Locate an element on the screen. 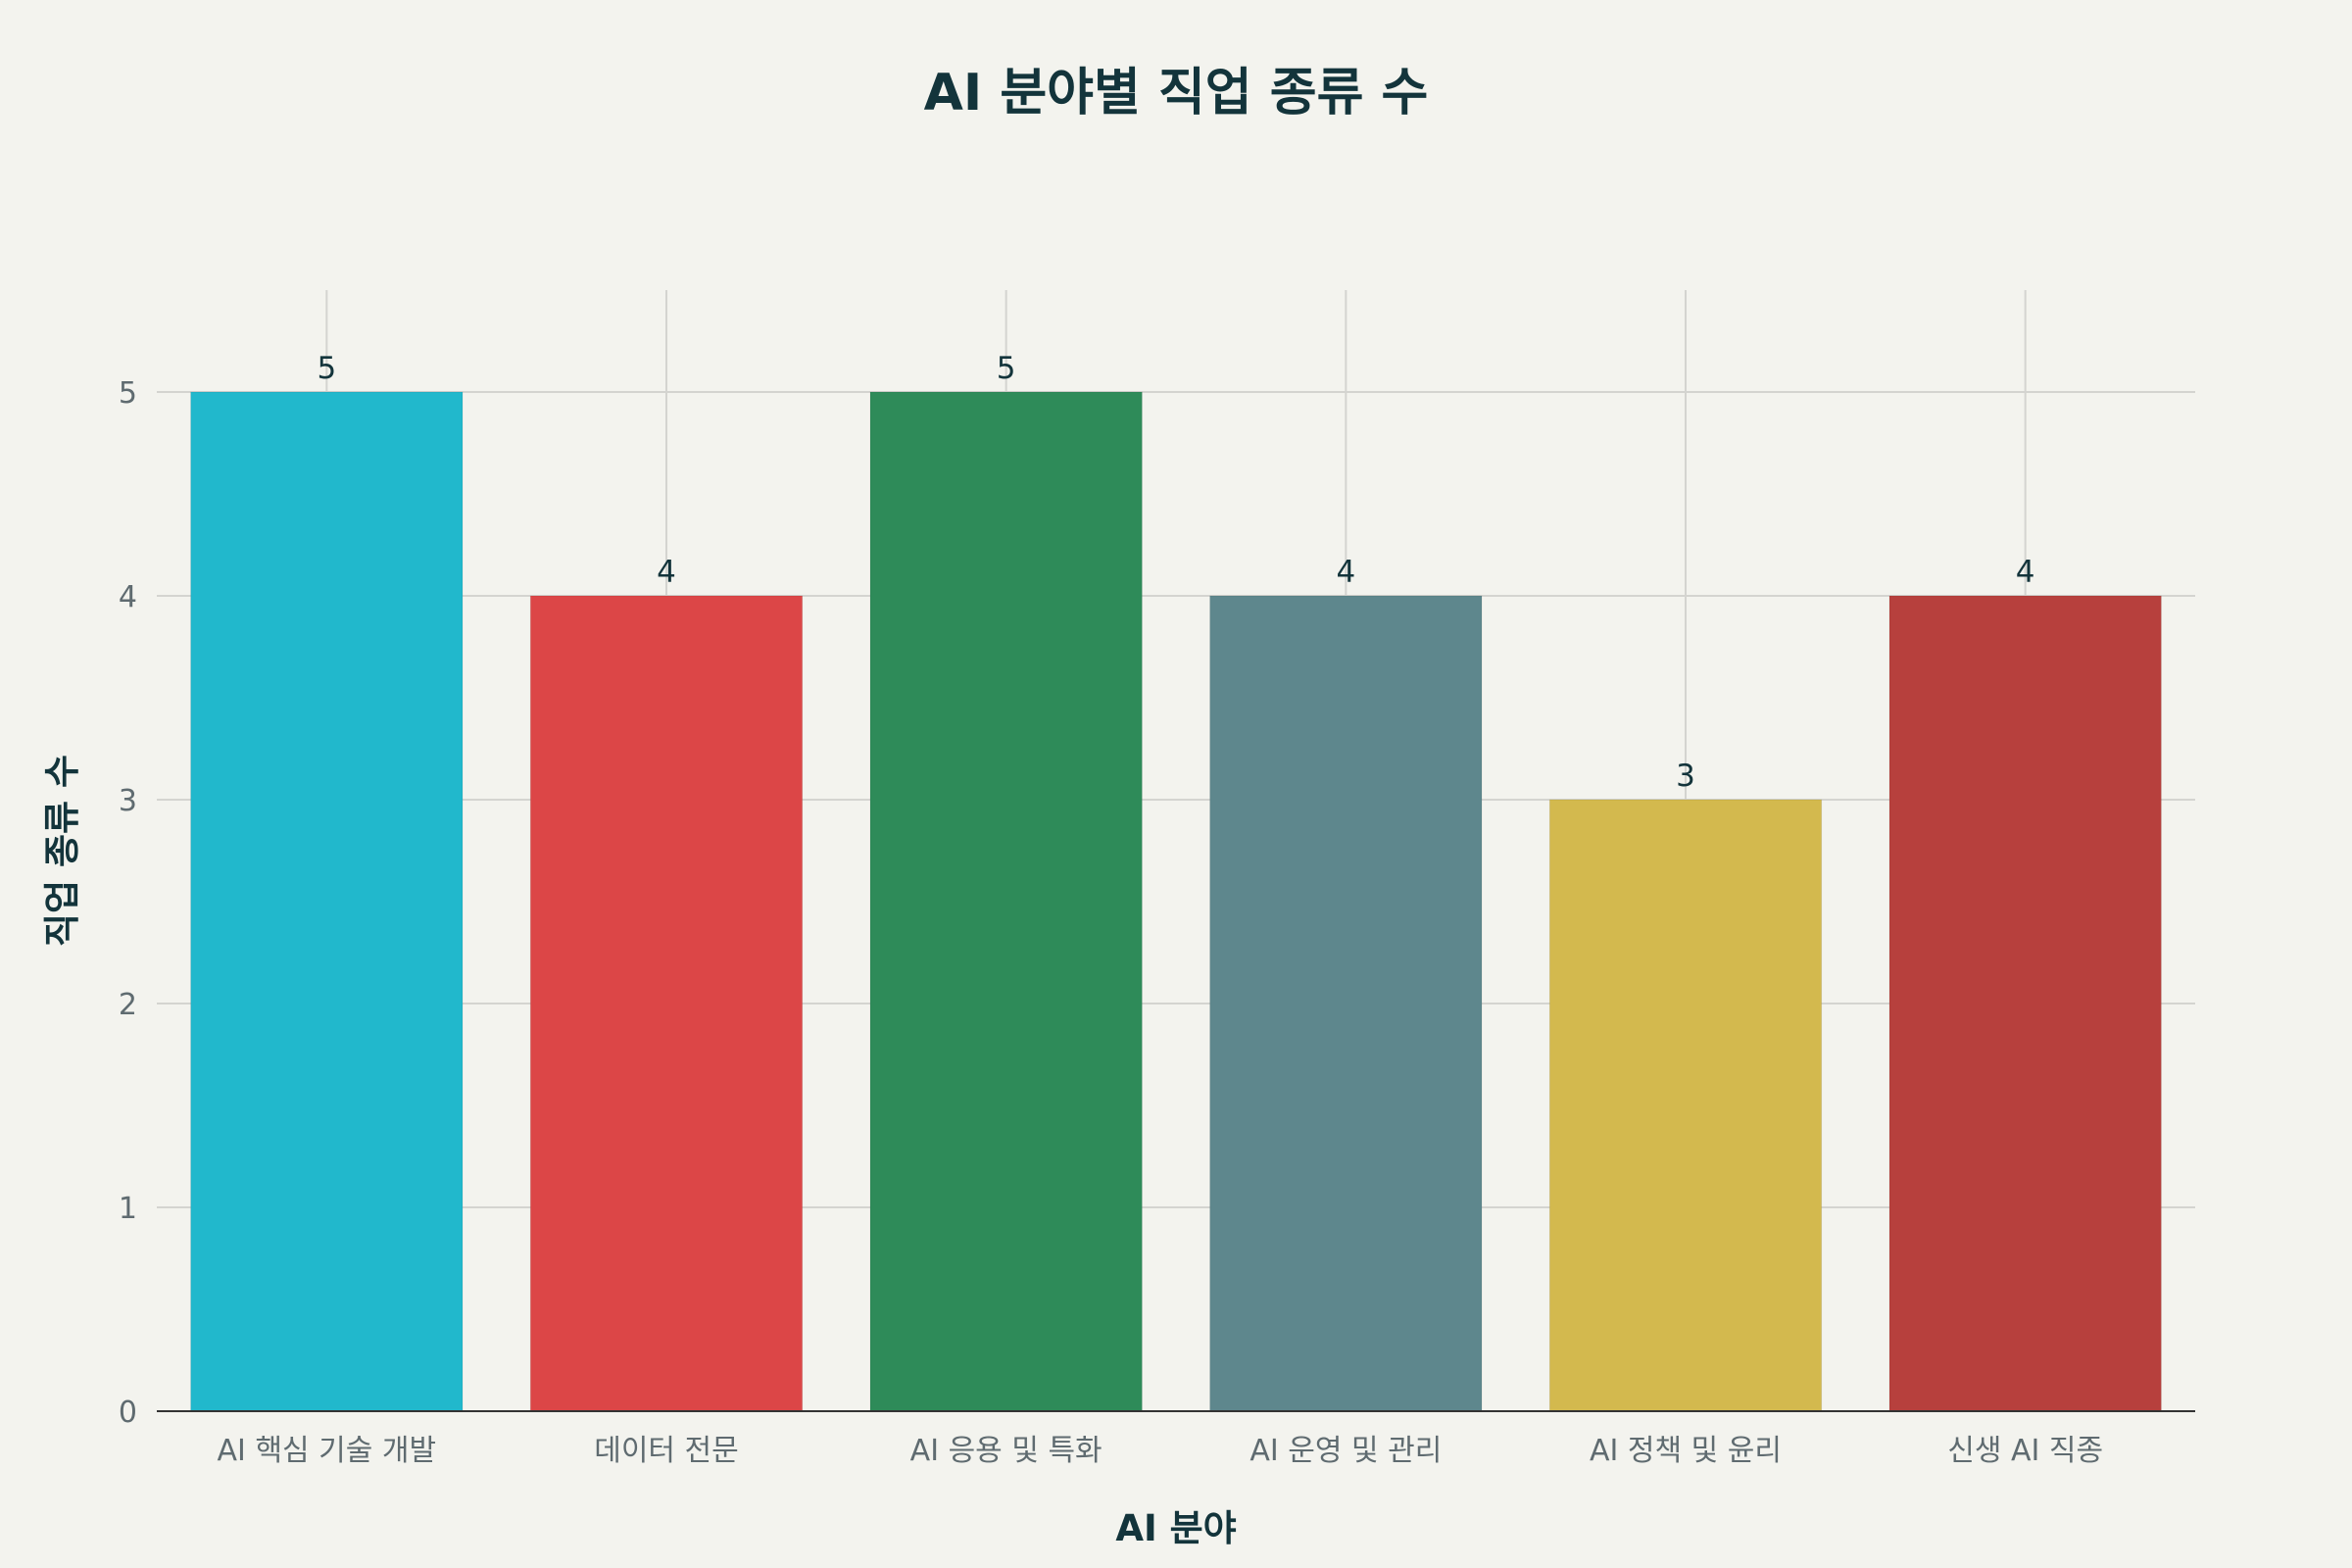  y-tick-label: 2 is located at coordinates (128, 1005).